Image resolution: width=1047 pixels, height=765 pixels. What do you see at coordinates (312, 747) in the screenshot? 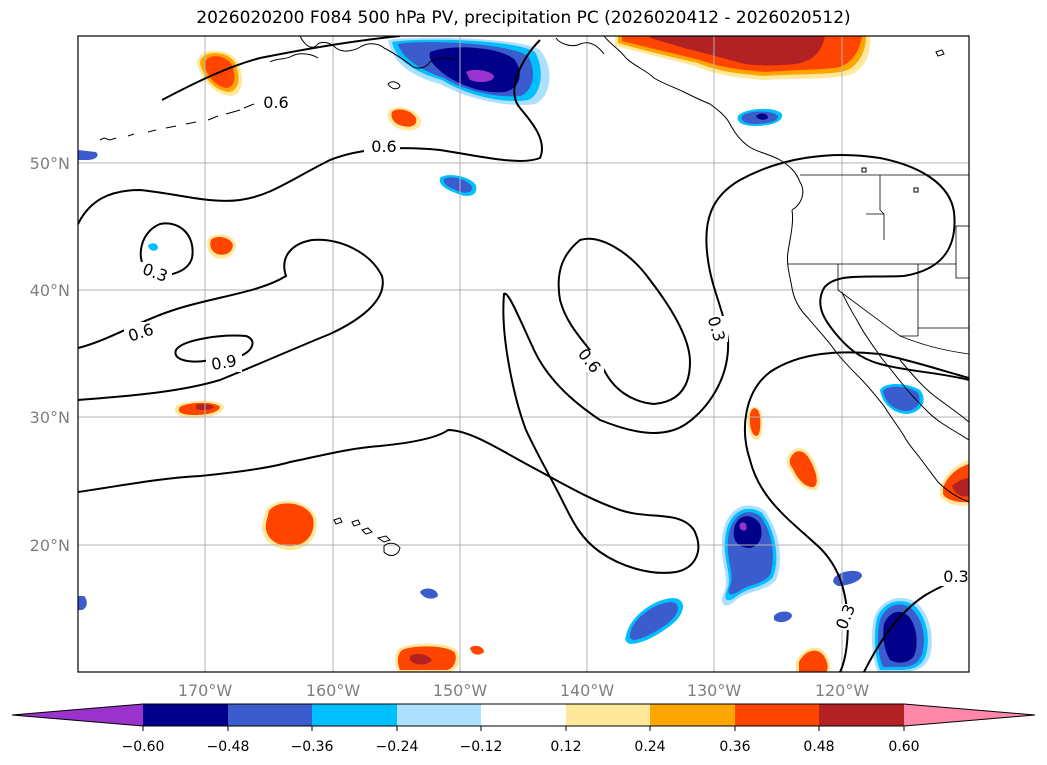
I see `colorbar-tick-label: −0.36` at bounding box center [312, 747].